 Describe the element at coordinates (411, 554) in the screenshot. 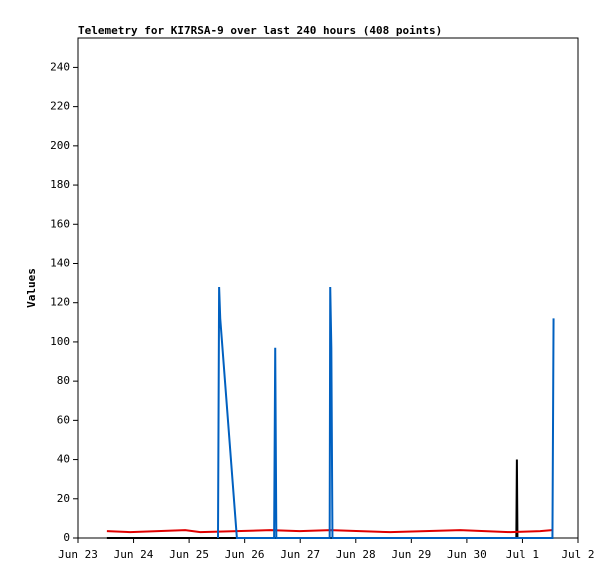

I see `x-tick-label: Jun 29` at that location.